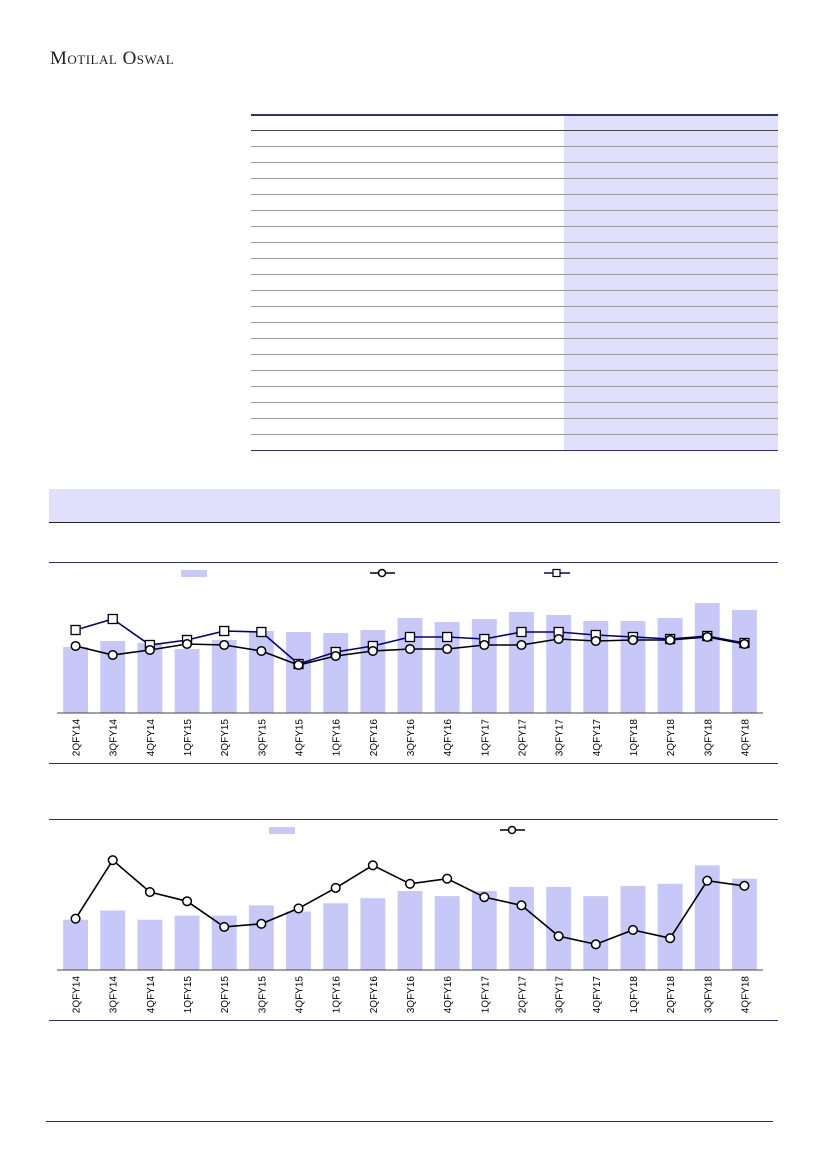 The image size is (827, 1169). What do you see at coordinates (411, 738) in the screenshot?
I see `chart-1-x-tick-label: 3QFY16` at bounding box center [411, 738].